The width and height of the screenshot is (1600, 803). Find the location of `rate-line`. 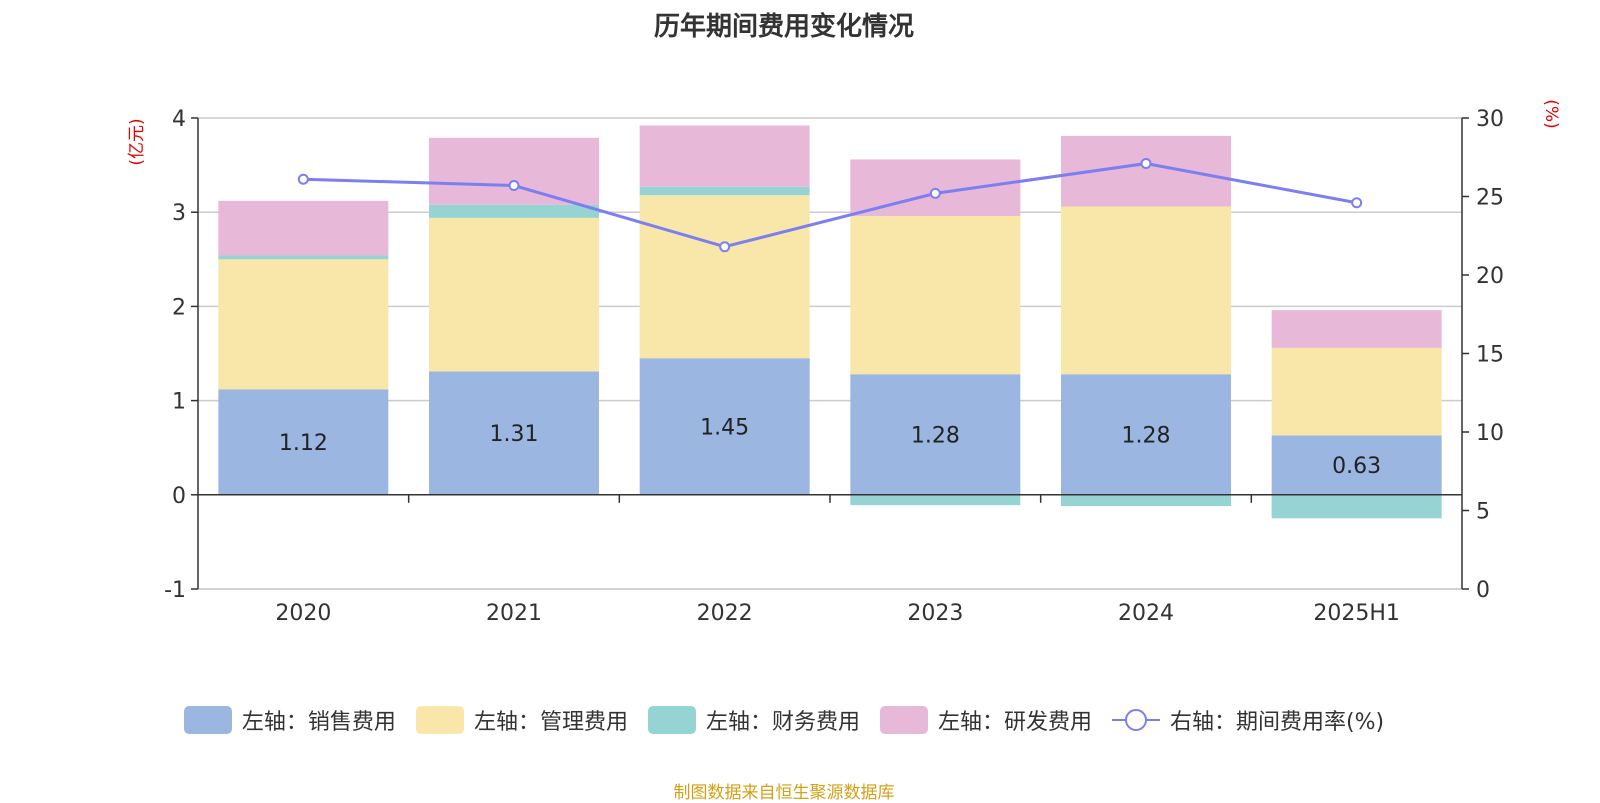

rate-line is located at coordinates (830, 205).